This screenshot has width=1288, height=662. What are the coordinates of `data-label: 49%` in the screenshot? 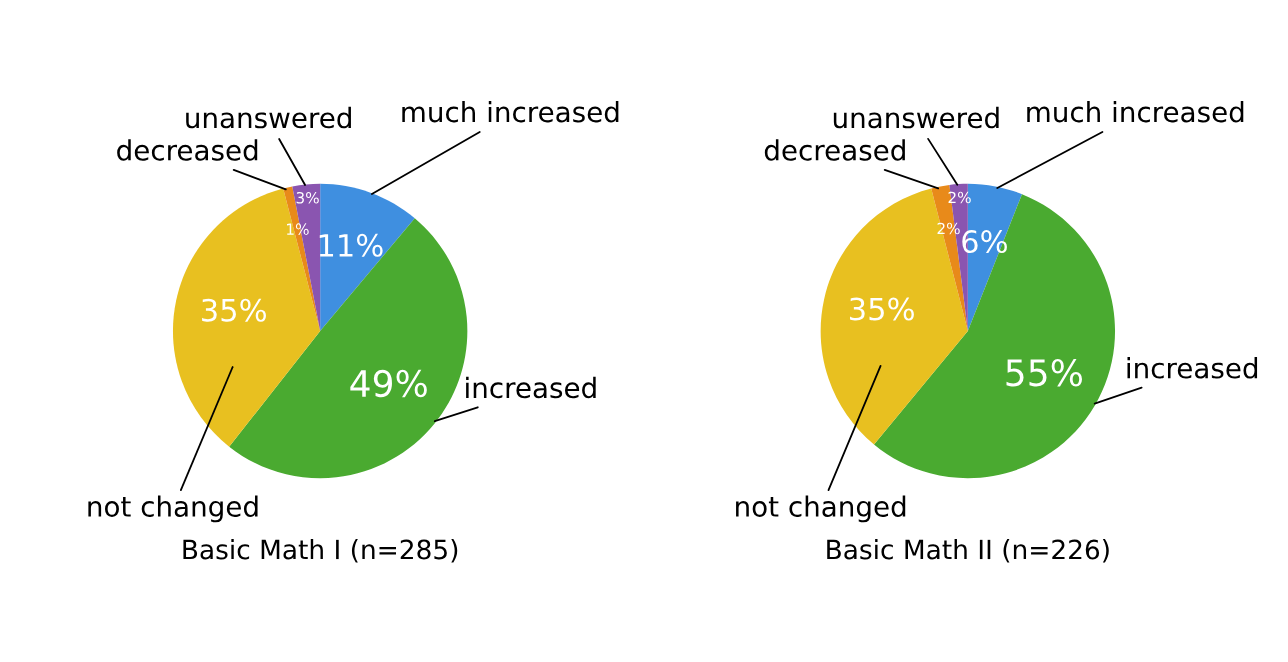 It's located at (388, 383).